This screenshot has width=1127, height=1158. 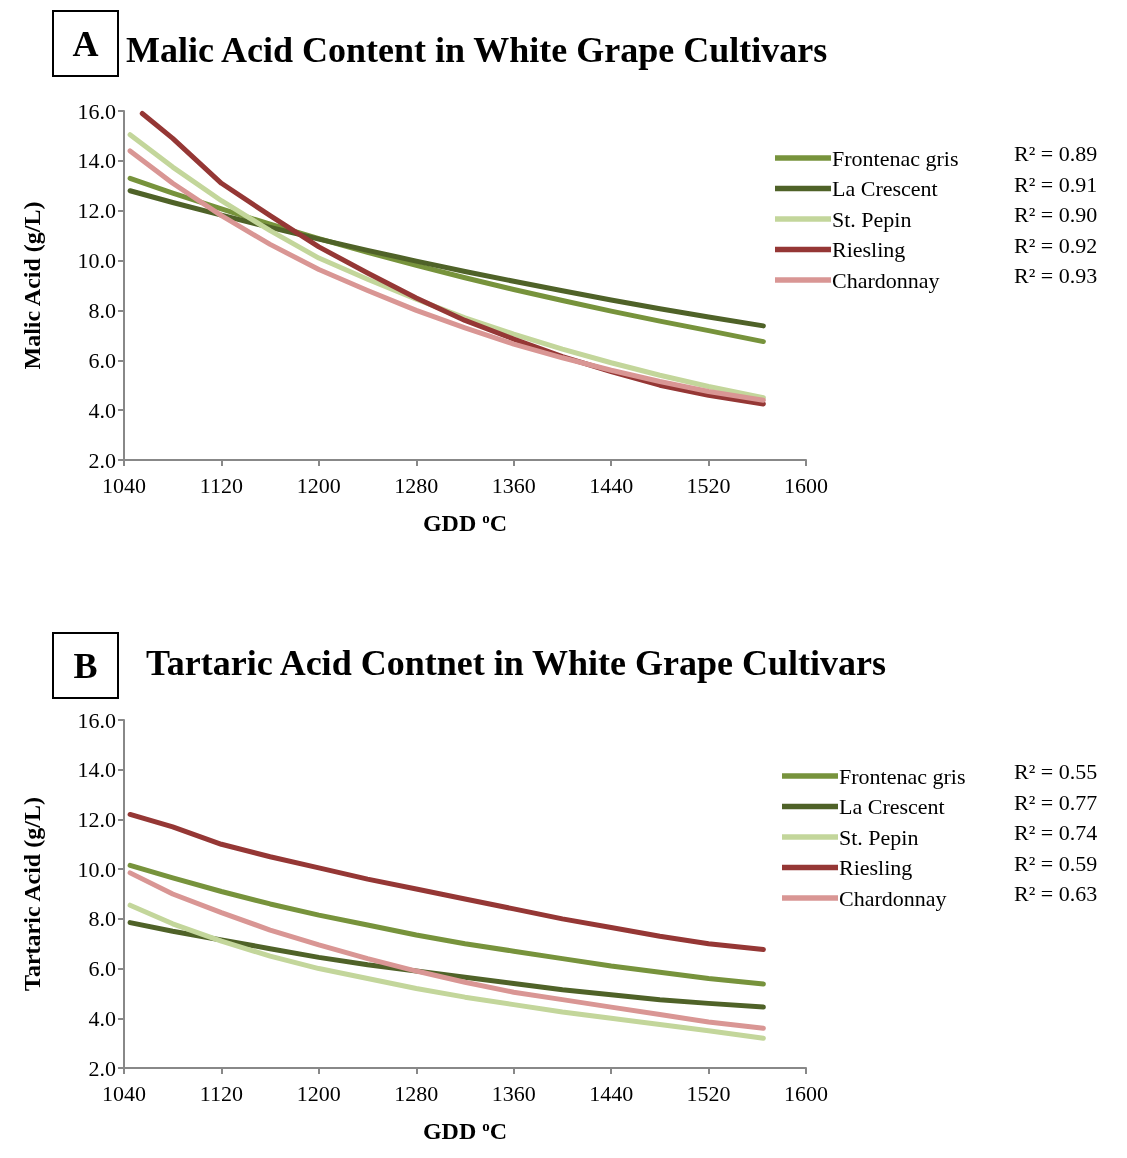 I want to click on text: R² = 0.92, so click(x=1056, y=245).